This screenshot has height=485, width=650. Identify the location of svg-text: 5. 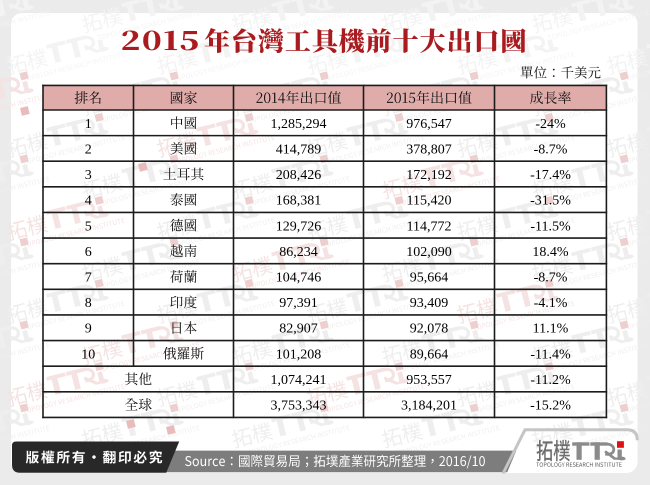
(88, 226).